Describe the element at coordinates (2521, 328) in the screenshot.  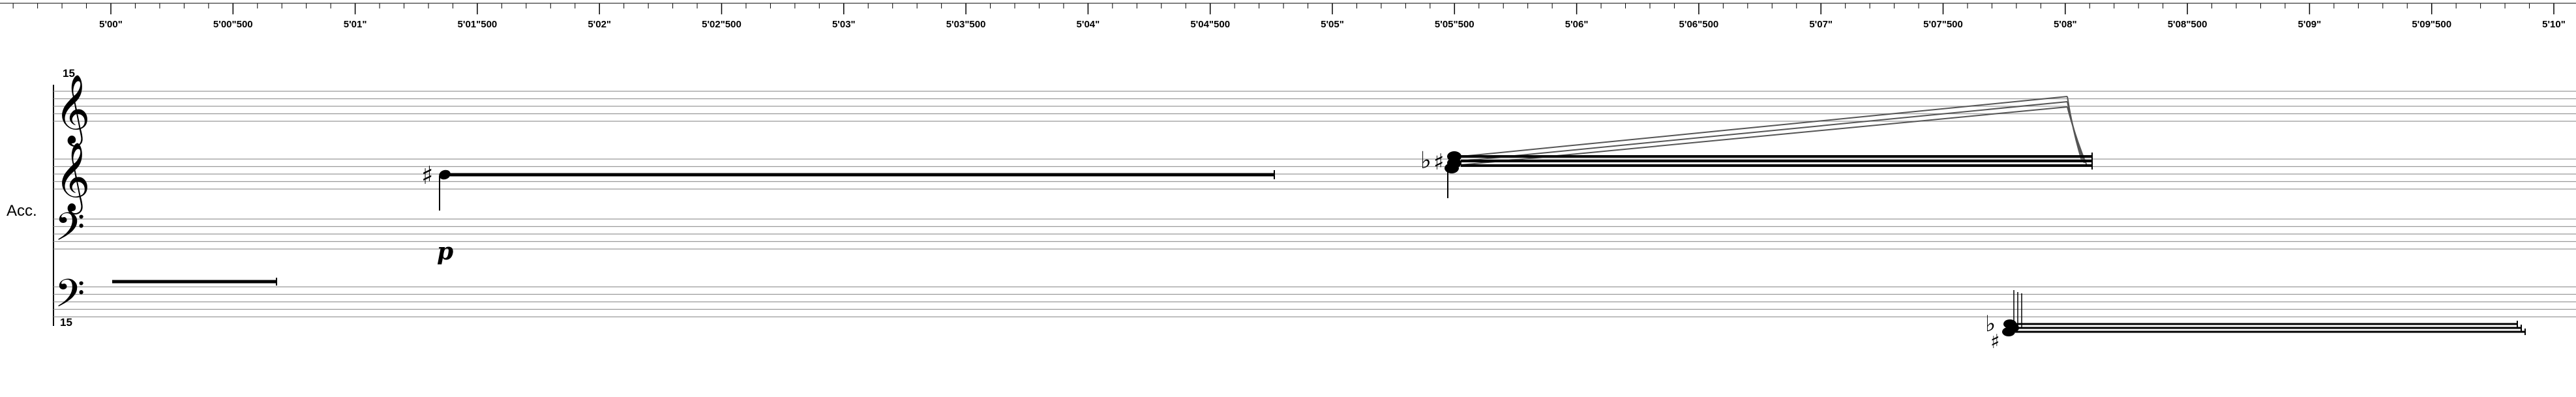
I see `sustain-ends` at that location.